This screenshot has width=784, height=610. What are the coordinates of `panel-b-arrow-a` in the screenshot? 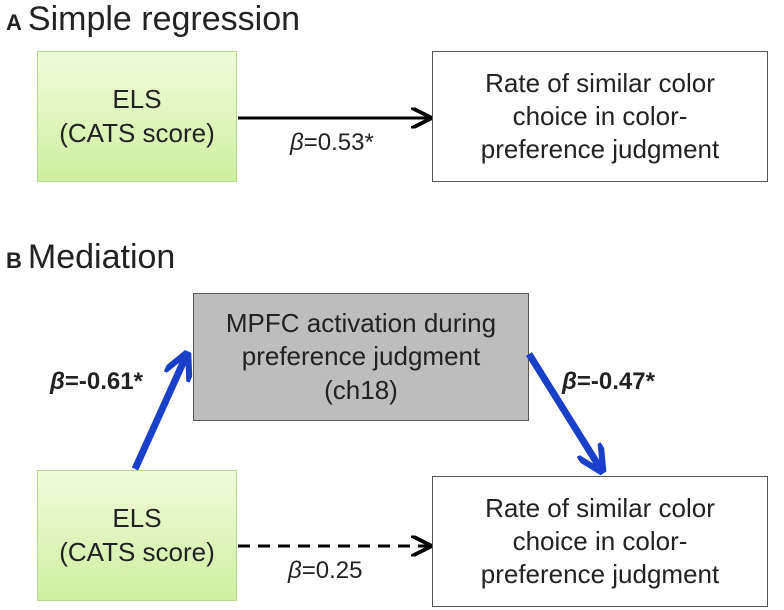 It's located at (159, 412).